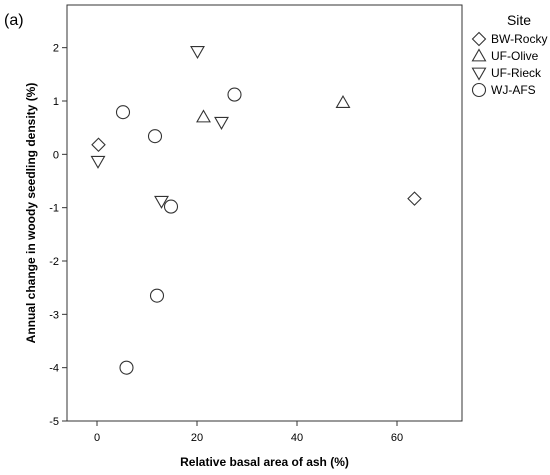  I want to click on panel-label: (a), so click(14, 20).